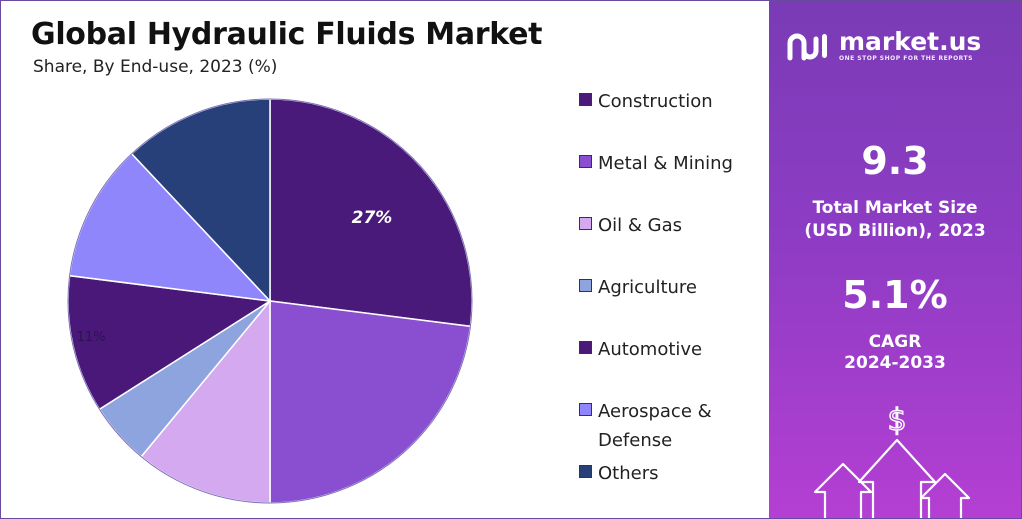 The height and width of the screenshot is (519, 1022). I want to click on chart-title: Global Hydraulic Fluids Market, so click(287, 34).